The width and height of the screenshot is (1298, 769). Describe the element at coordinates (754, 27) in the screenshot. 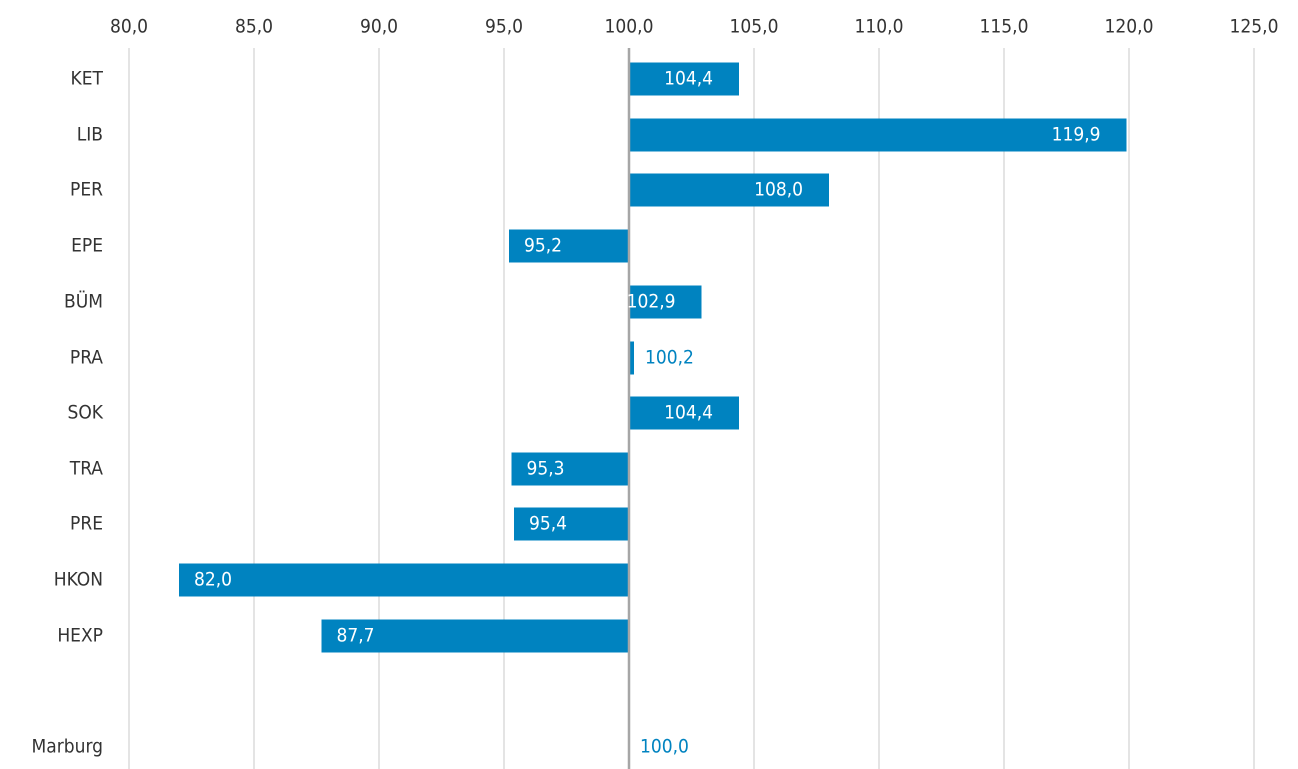

I see `x-tick-label: 105,0` at that location.